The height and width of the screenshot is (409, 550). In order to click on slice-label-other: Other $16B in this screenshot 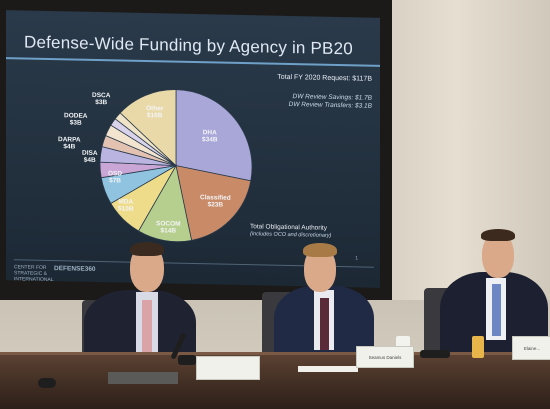, I will do `click(154, 112)`.